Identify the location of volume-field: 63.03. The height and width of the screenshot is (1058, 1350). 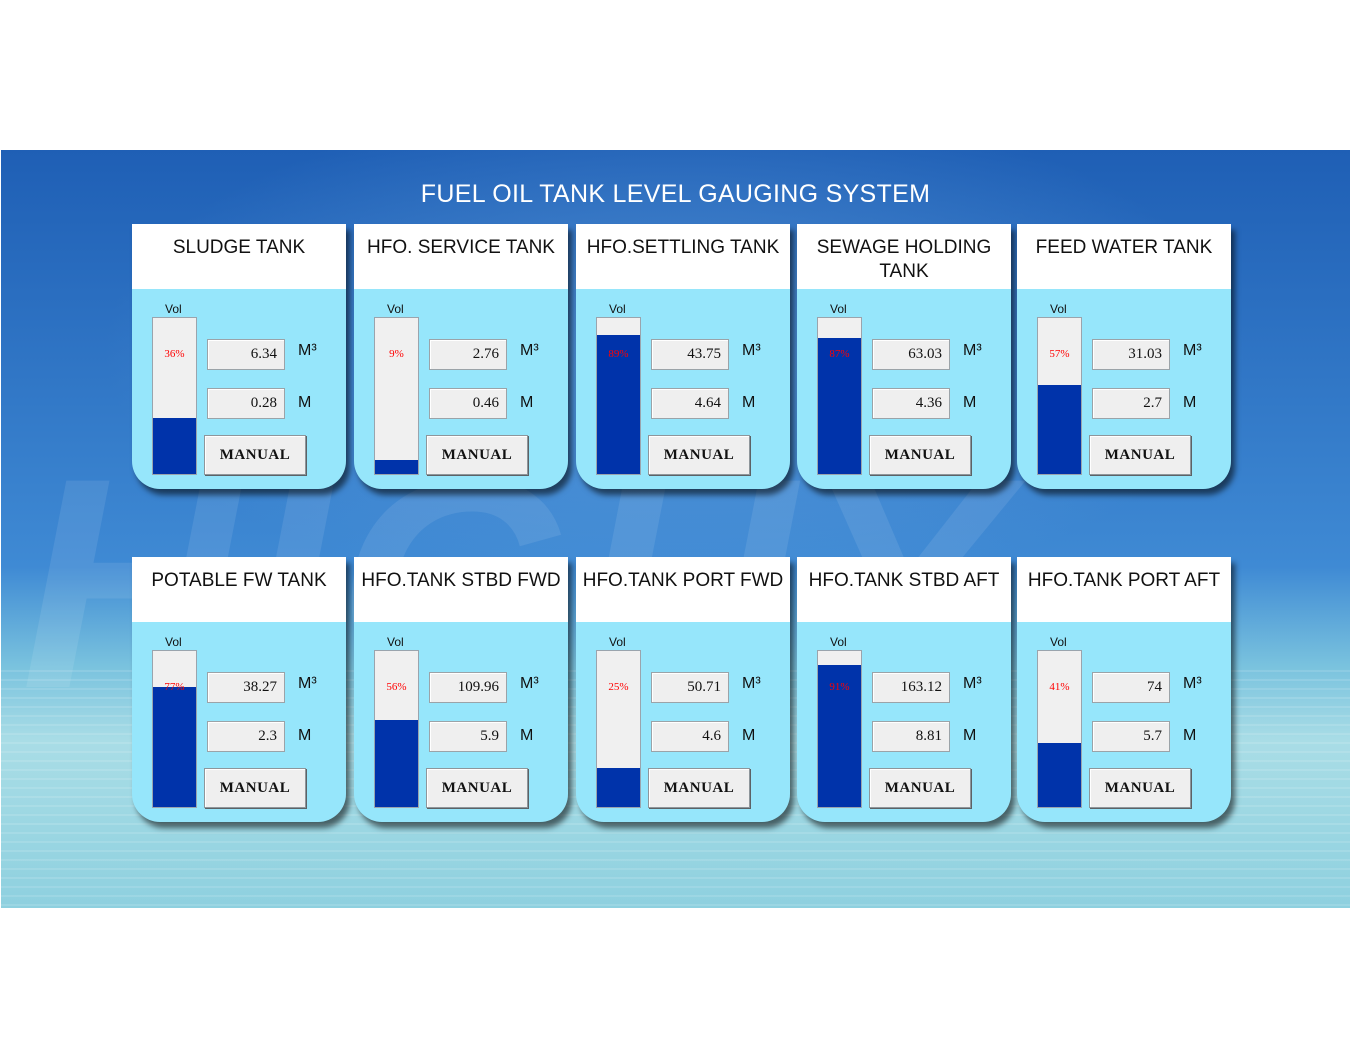
(911, 354).